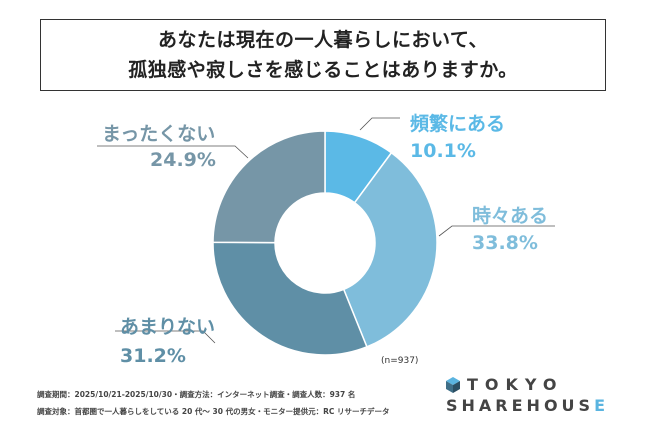 This screenshot has height=434, width=650. I want to click on sample-size-note: (n=937), so click(400, 361).